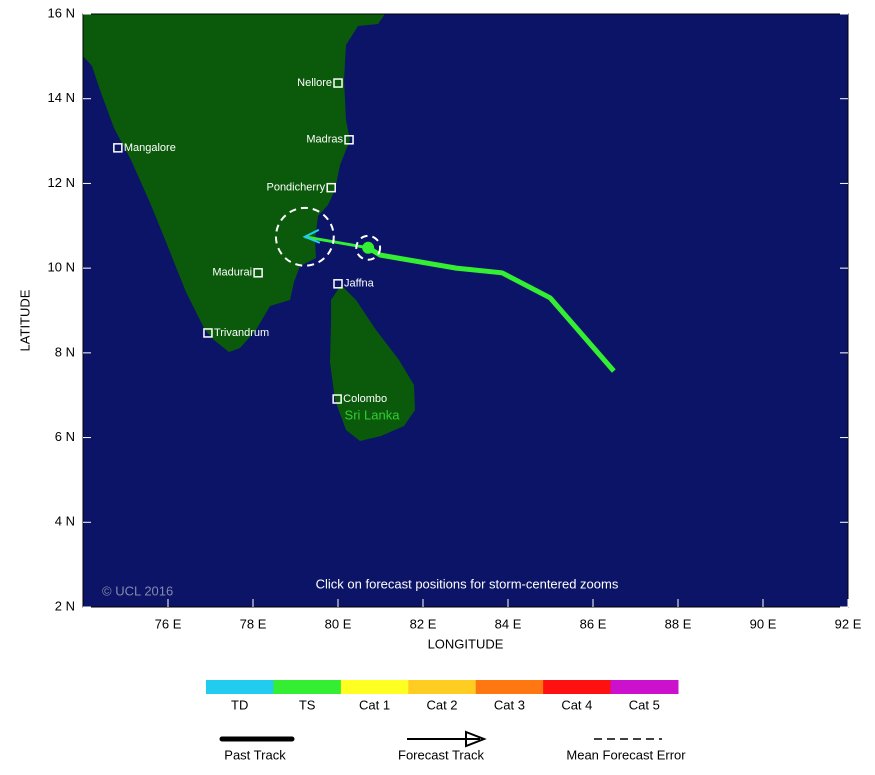  I want to click on legend-label: TS, so click(307, 704).